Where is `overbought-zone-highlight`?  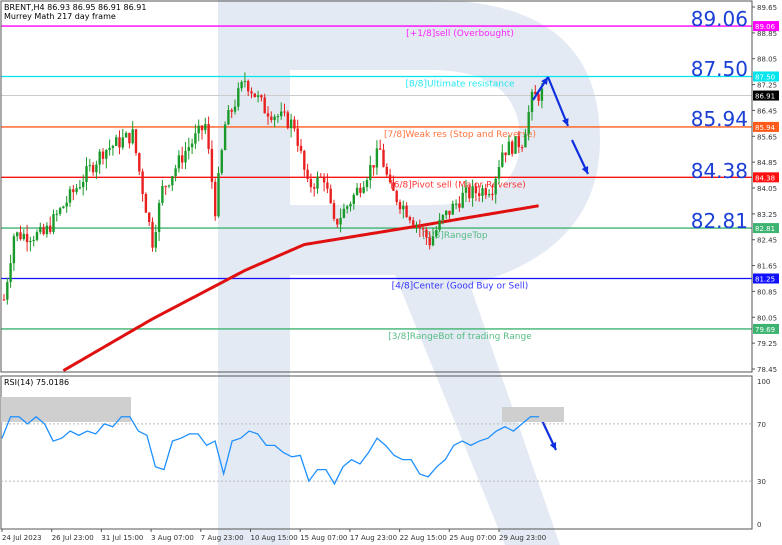 overbought-zone-highlight is located at coordinates (66, 409).